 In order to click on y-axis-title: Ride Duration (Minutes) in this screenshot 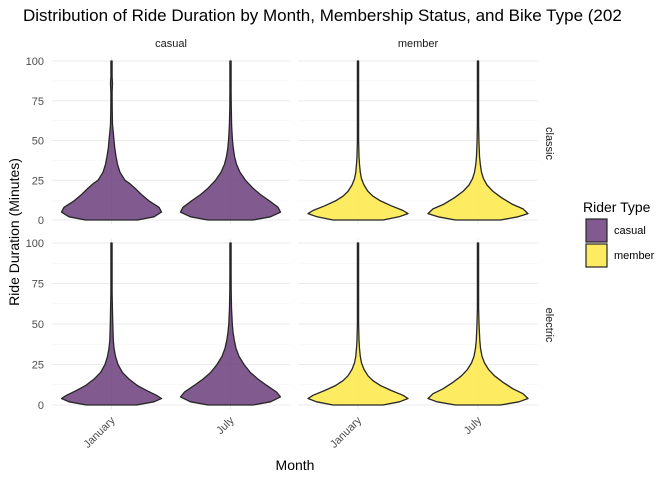, I will do `click(14, 232)`.